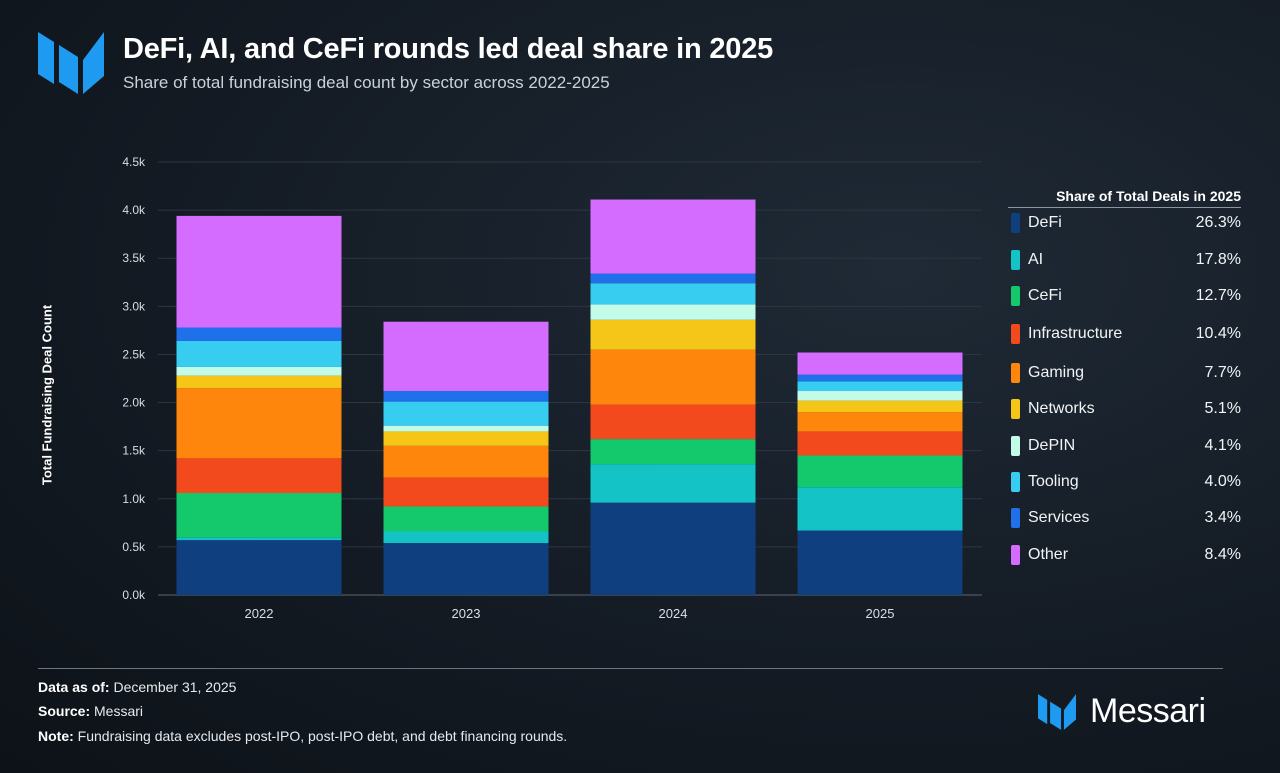  I want to click on bar-segment-cefi-2025, so click(880, 471).